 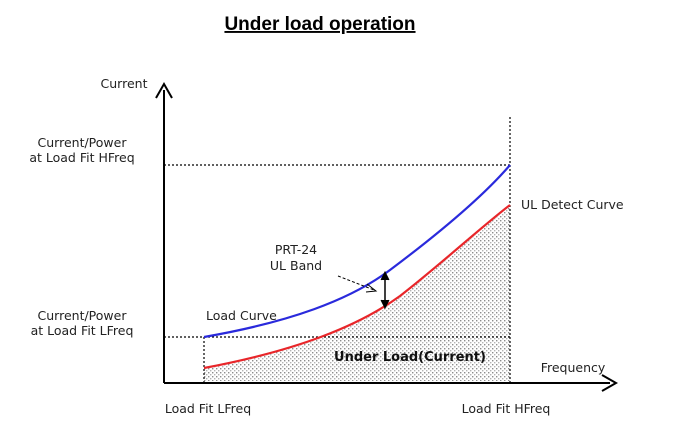 I want to click on under-load-region-label: Under Load(Current), so click(x=410, y=357).